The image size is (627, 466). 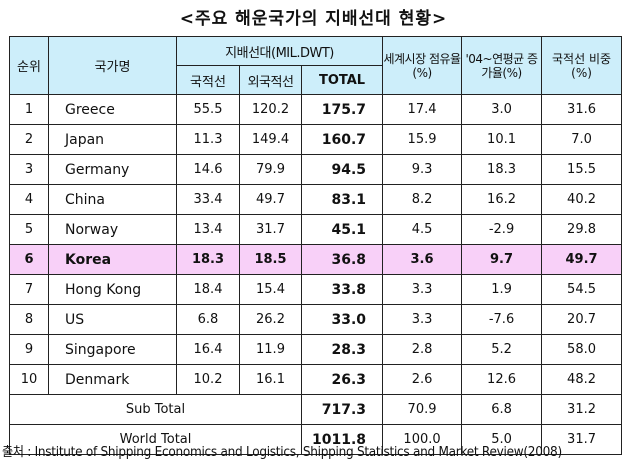 What do you see at coordinates (422, 349) in the screenshot?
I see `cell-share: 2.8` at bounding box center [422, 349].